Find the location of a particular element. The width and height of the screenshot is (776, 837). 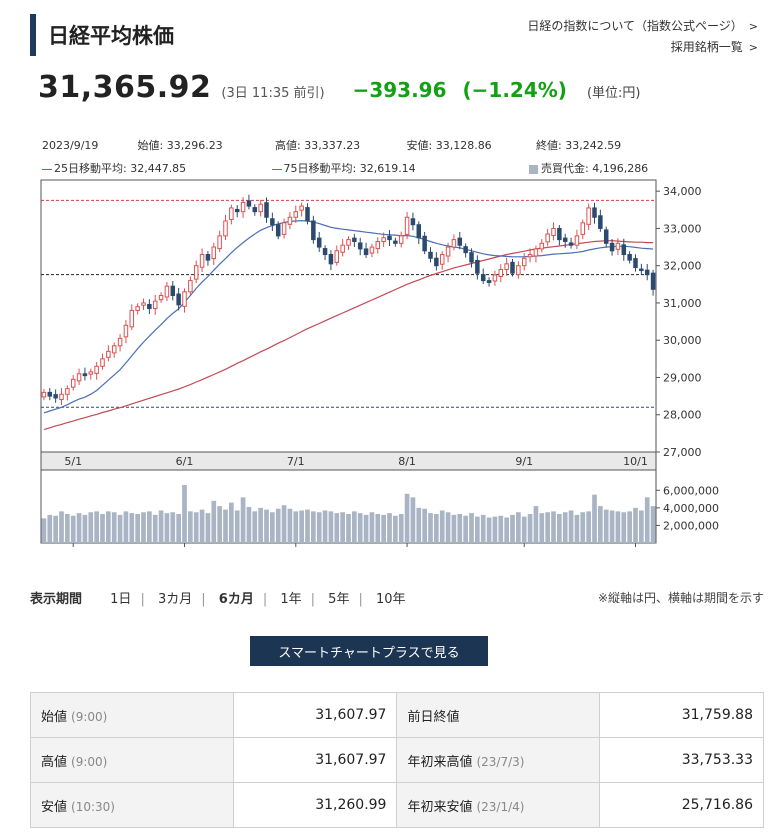

period-10y: 10年 is located at coordinates (390, 599).